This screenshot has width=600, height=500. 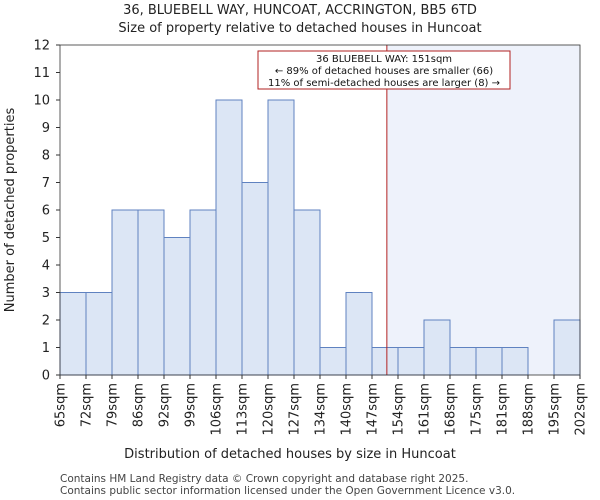 I want to click on bar-106sqm, so click(x=229, y=237).